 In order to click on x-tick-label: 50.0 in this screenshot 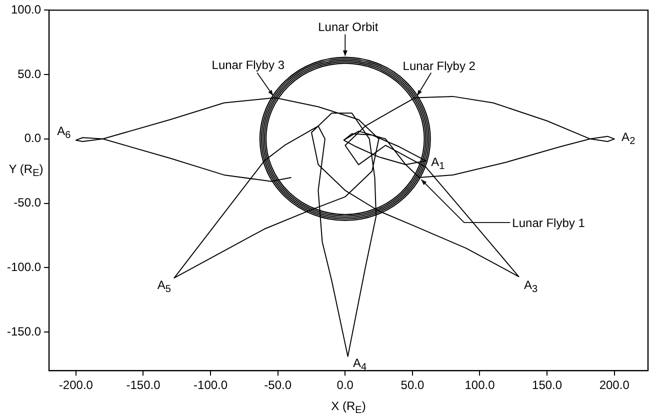, I will do `click(412, 385)`.